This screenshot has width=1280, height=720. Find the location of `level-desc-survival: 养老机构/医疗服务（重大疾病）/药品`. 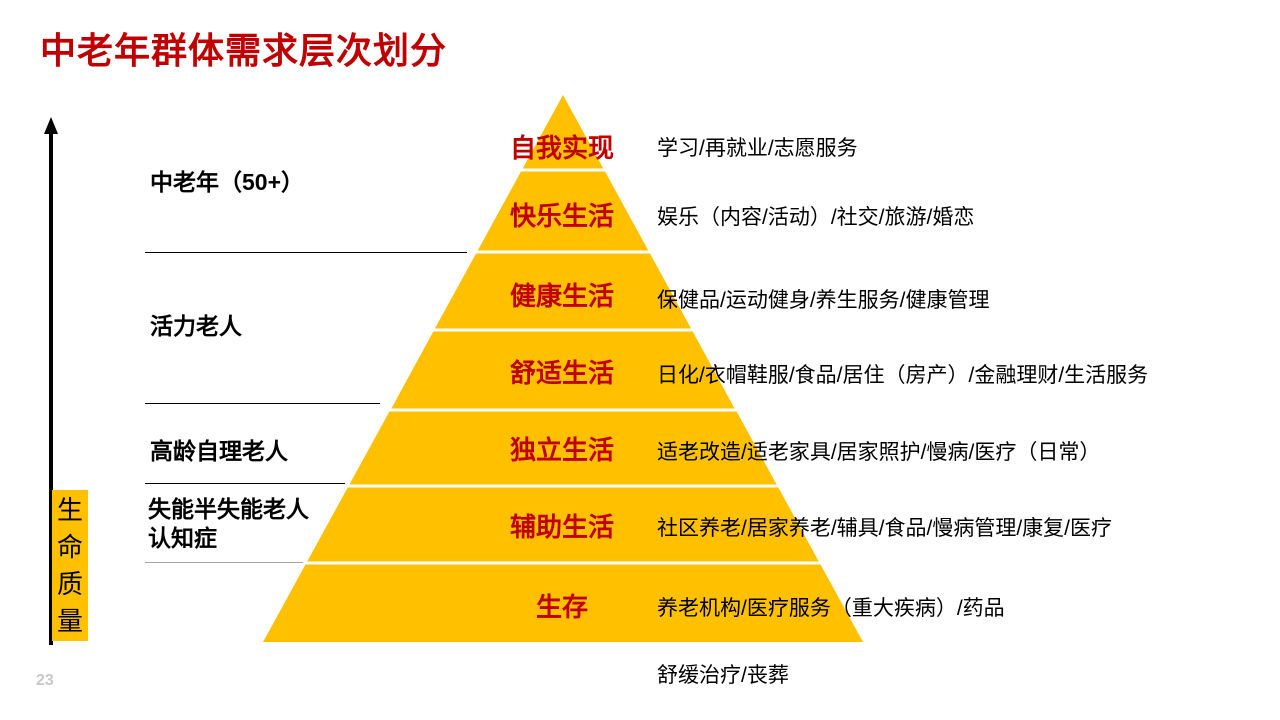

level-desc-survival: 养老机构/医疗服务（重大疾病）/药品 is located at coordinates (831, 608).